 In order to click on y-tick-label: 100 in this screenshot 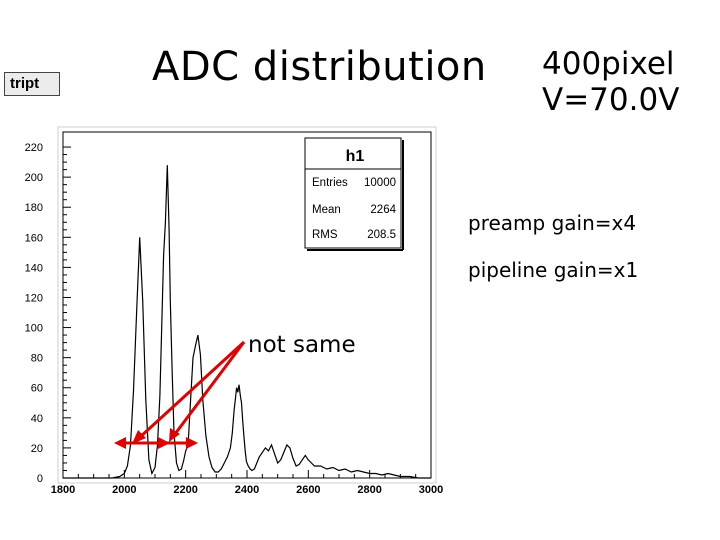, I will do `click(34, 329)`.